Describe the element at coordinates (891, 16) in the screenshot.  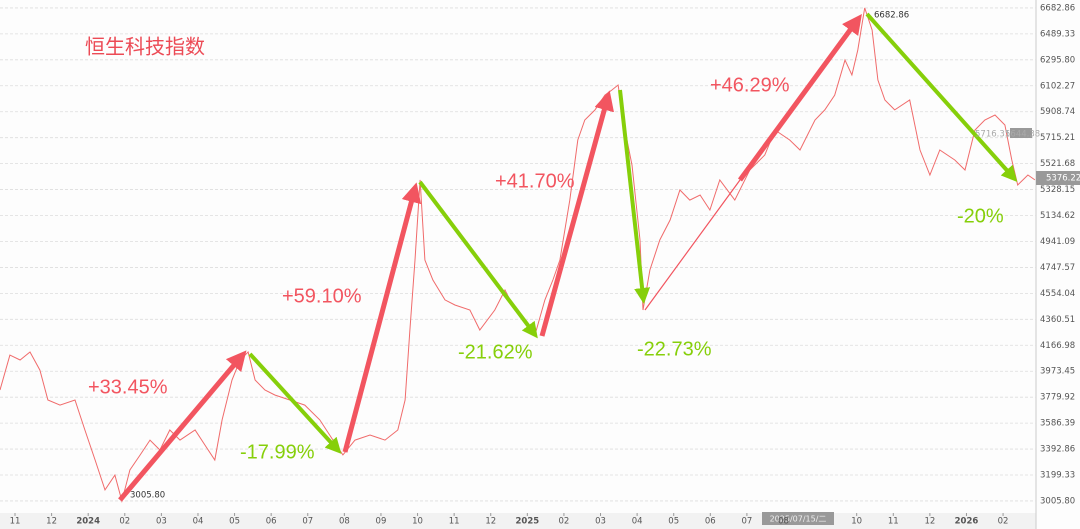
I see `high-label: 6682.86` at that location.